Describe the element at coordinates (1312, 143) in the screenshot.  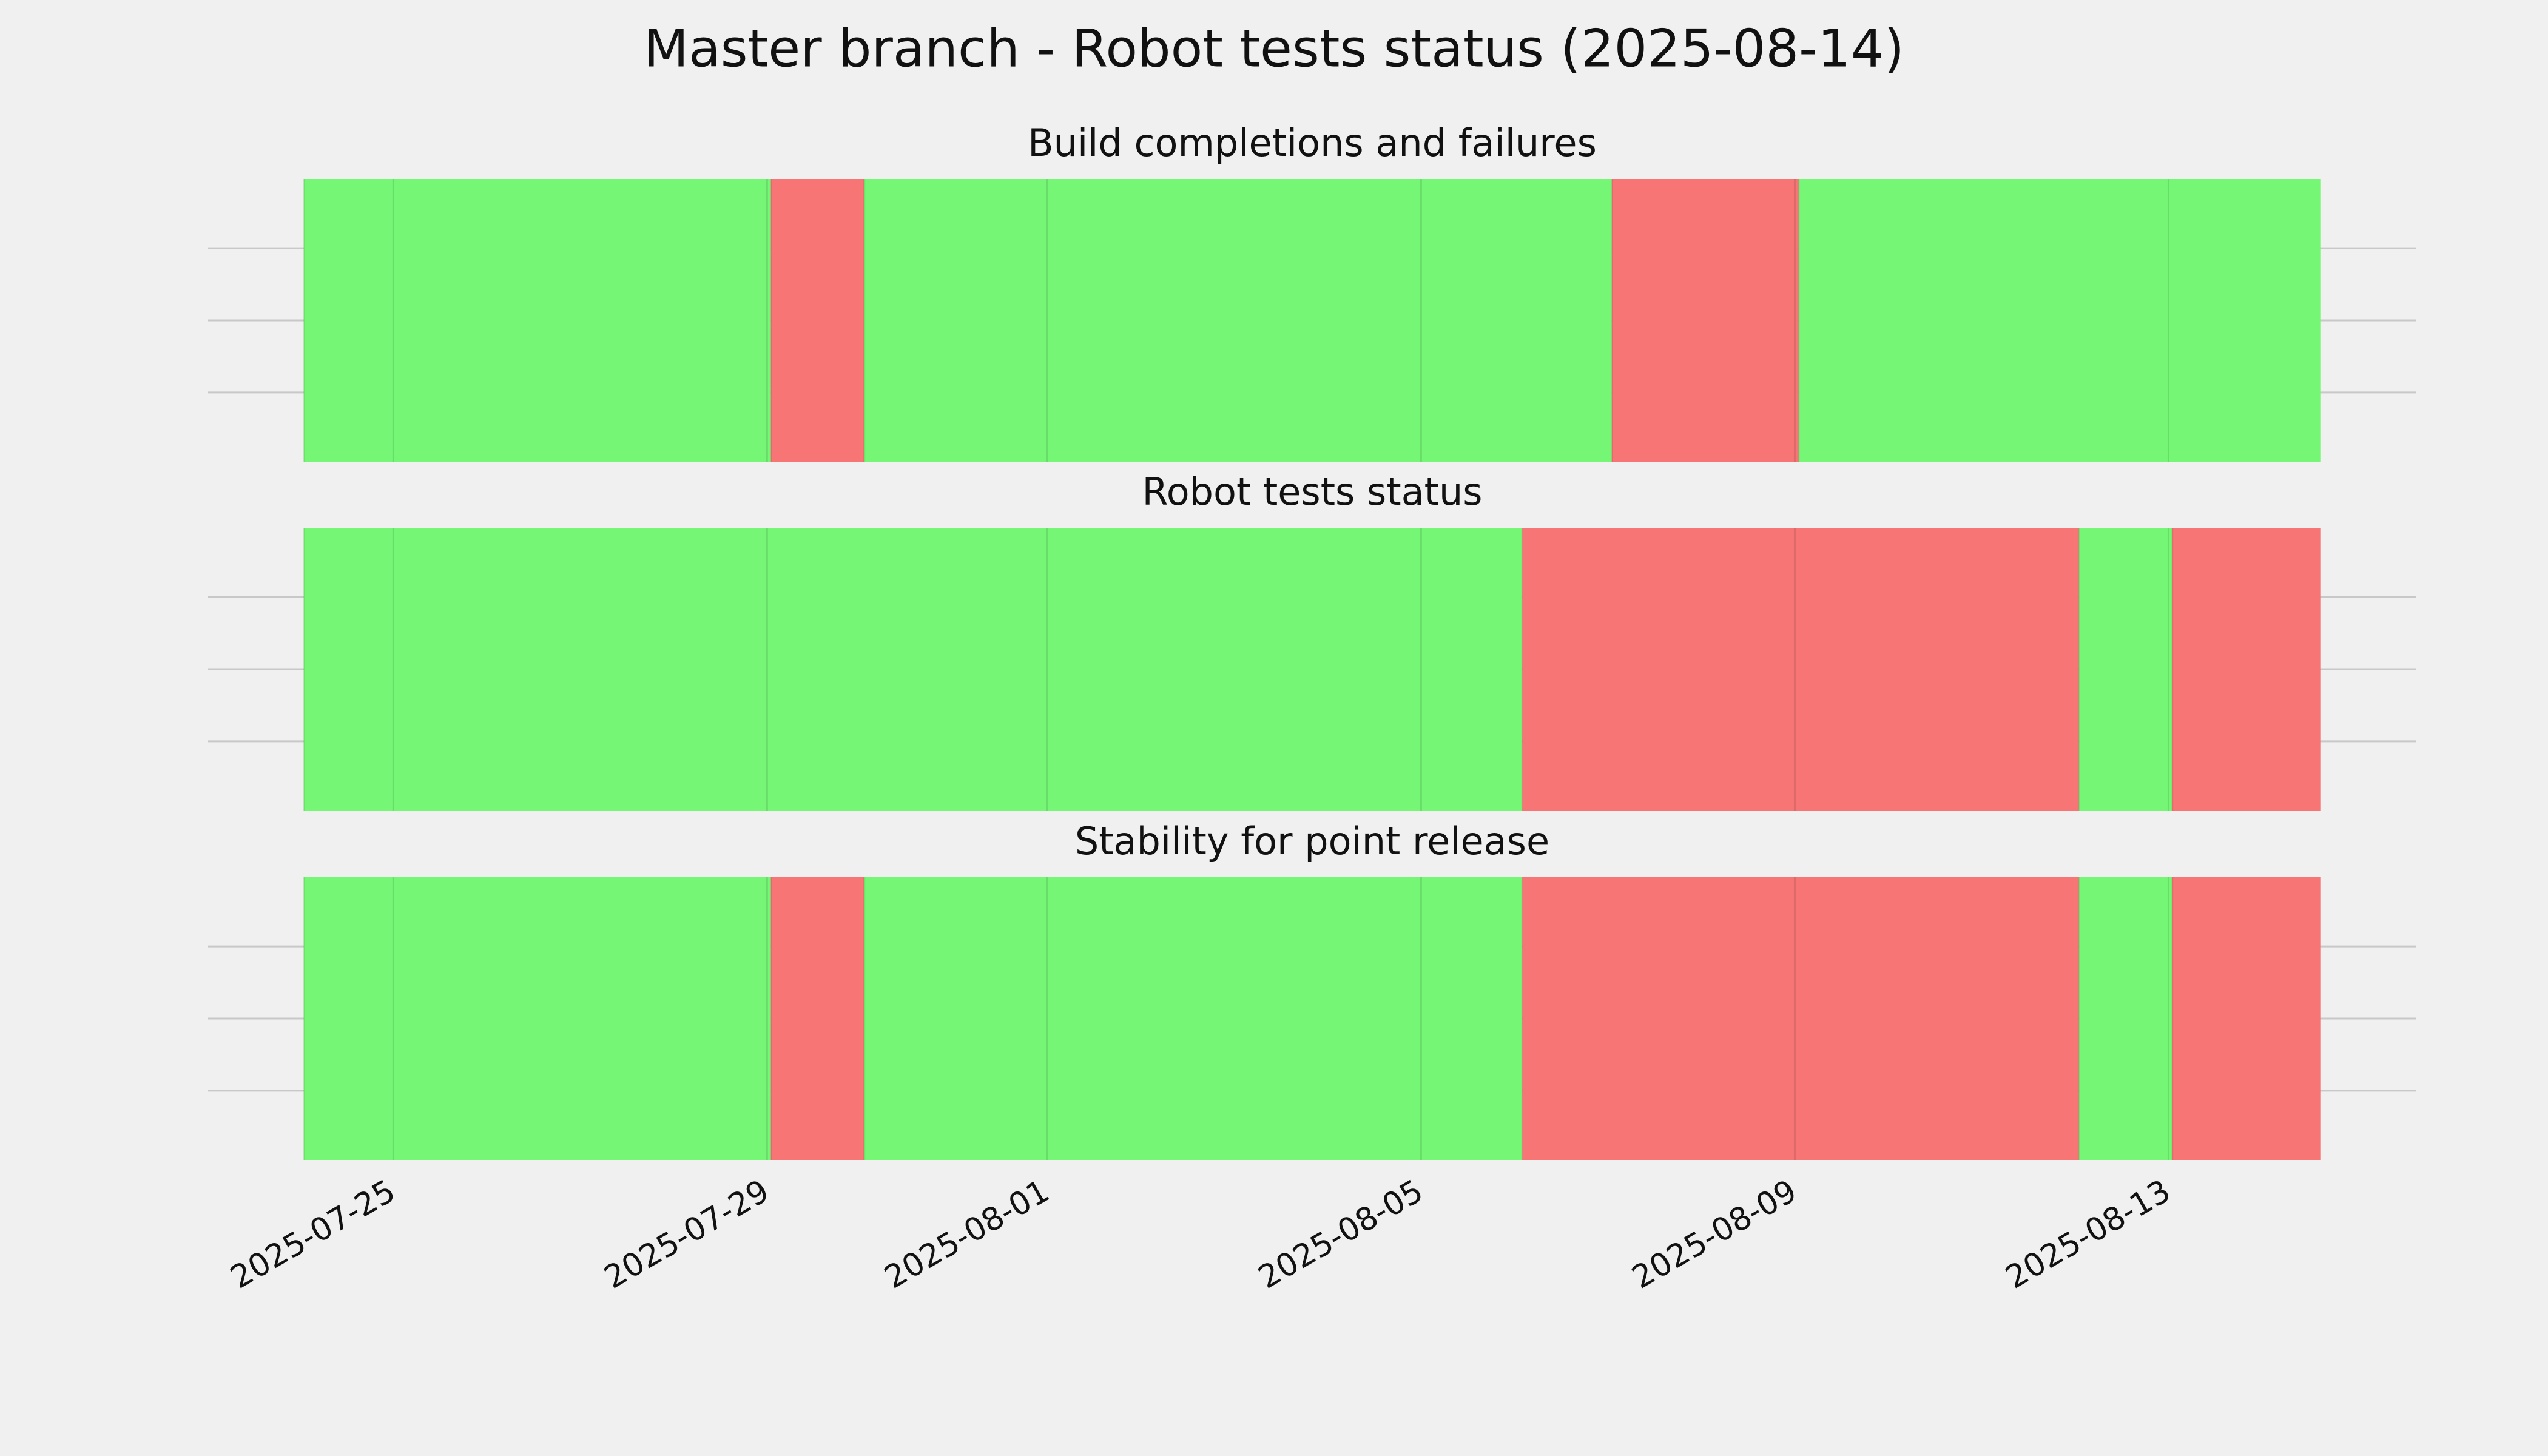
I see `subplot-title: Build completions and failures` at that location.